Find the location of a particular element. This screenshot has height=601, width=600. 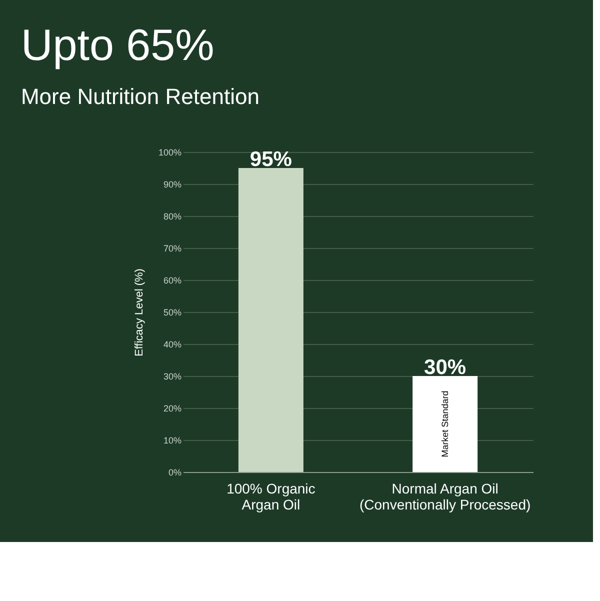

data-label: 30% is located at coordinates (445, 367).